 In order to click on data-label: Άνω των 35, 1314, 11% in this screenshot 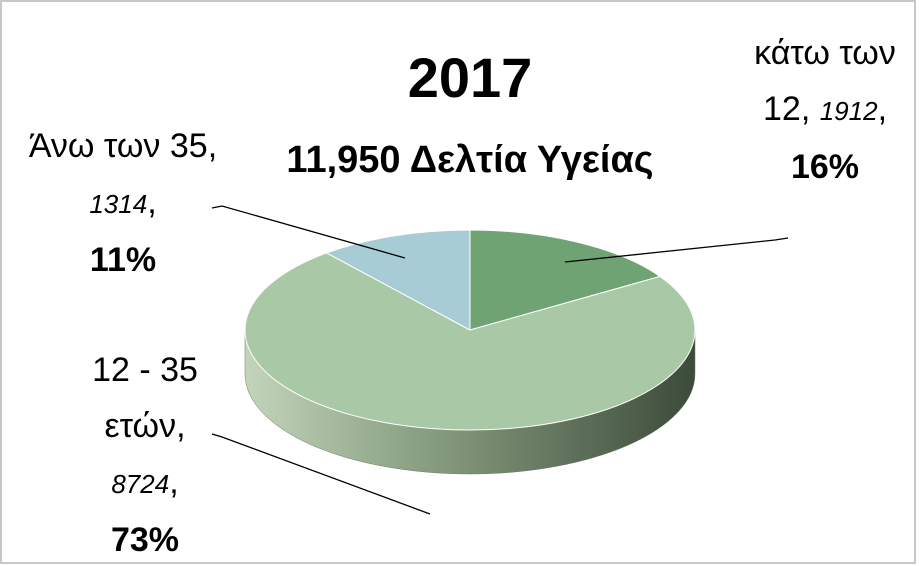, I will do `click(123, 203)`.